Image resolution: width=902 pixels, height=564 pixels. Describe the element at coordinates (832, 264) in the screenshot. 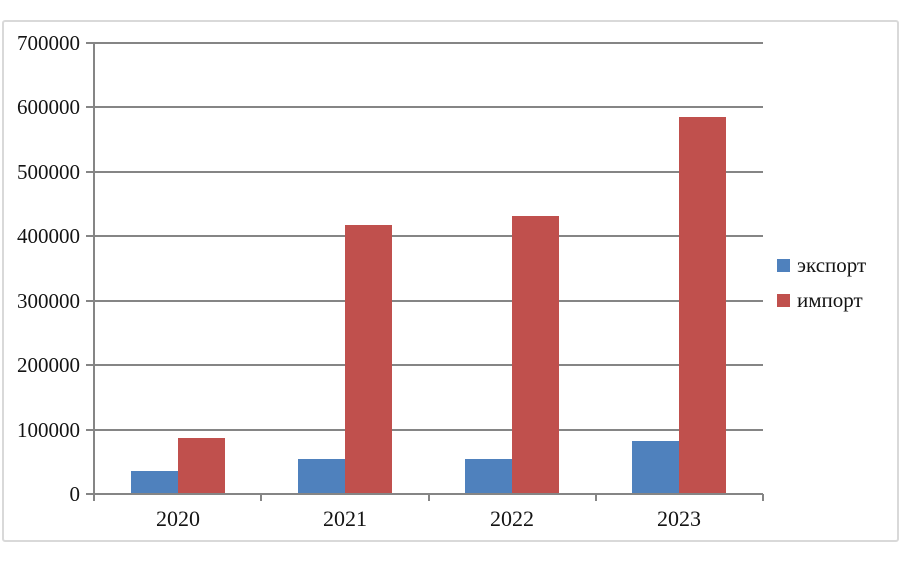

I see `legend-label-export: экспорт` at that location.